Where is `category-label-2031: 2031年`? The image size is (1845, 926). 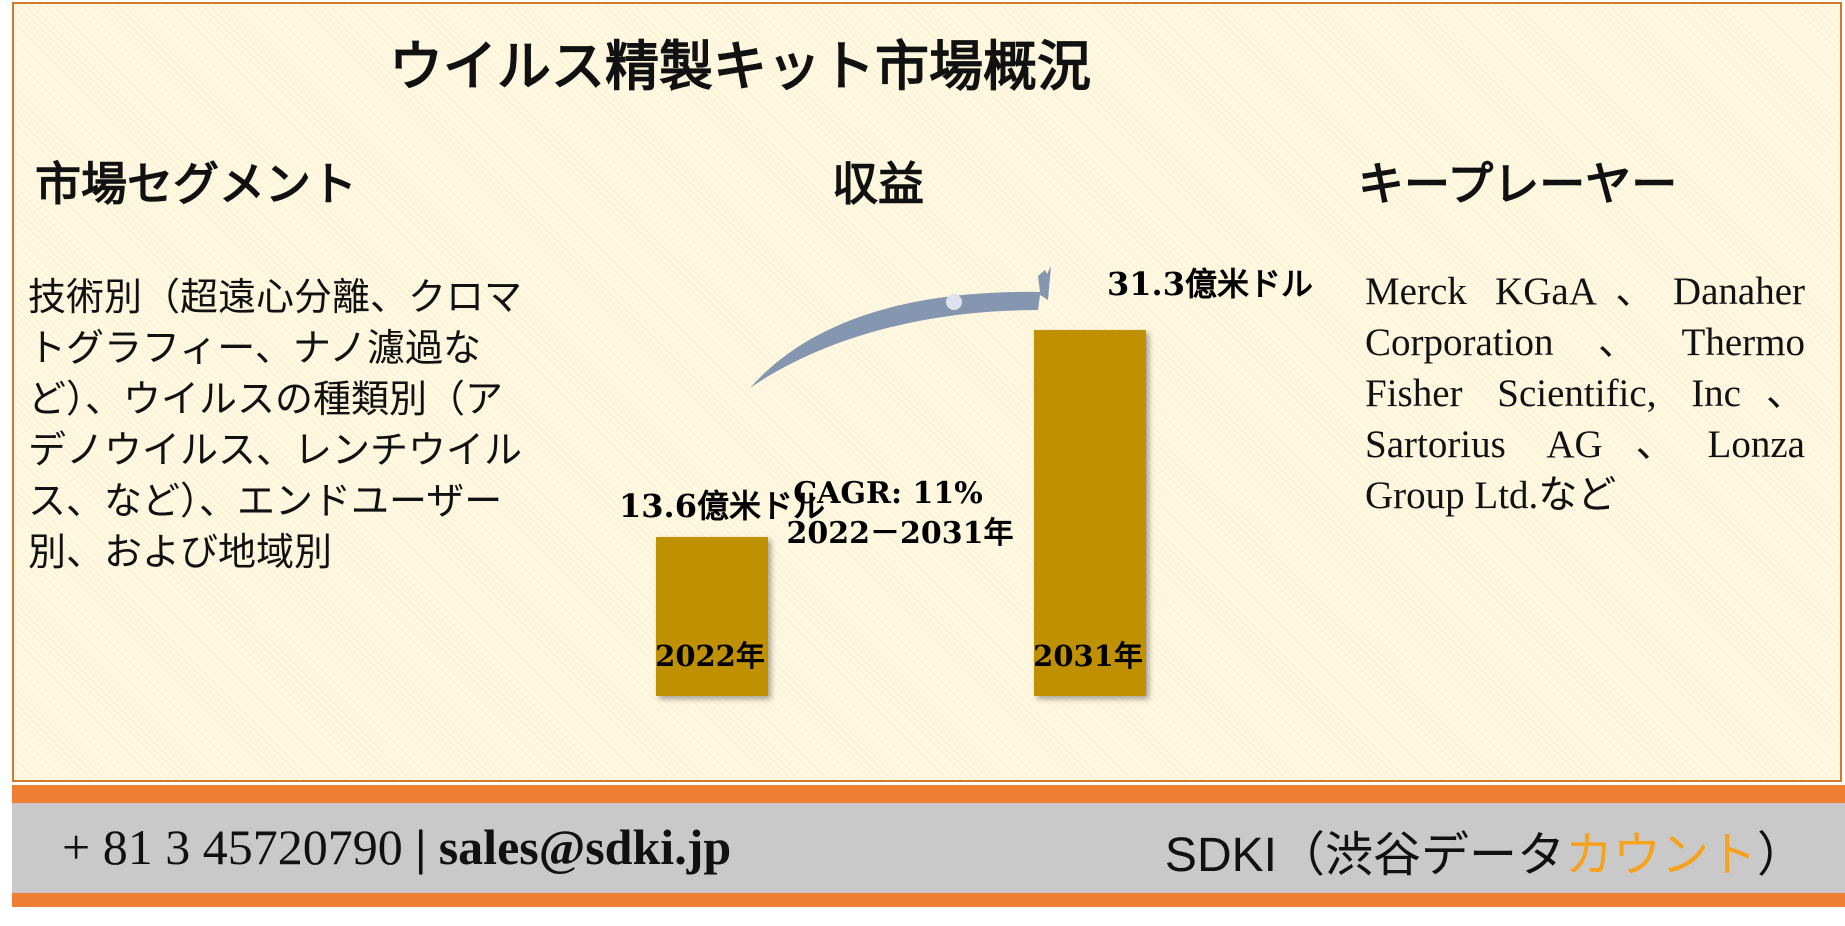
category-label-2031: 2031年 is located at coordinates (1088, 656).